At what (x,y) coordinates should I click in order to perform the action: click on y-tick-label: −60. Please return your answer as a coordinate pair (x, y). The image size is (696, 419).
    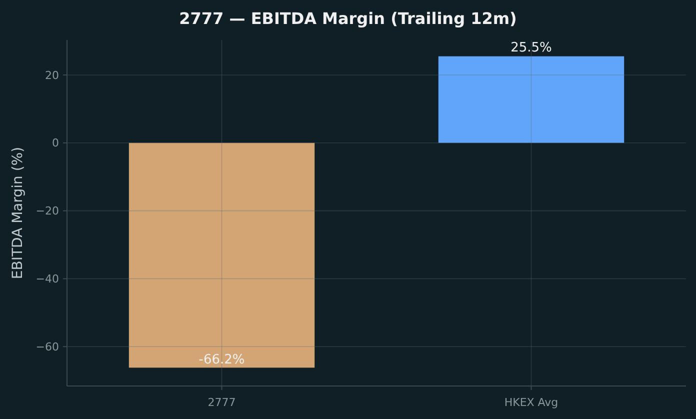
    Looking at the image, I should click on (47, 347).